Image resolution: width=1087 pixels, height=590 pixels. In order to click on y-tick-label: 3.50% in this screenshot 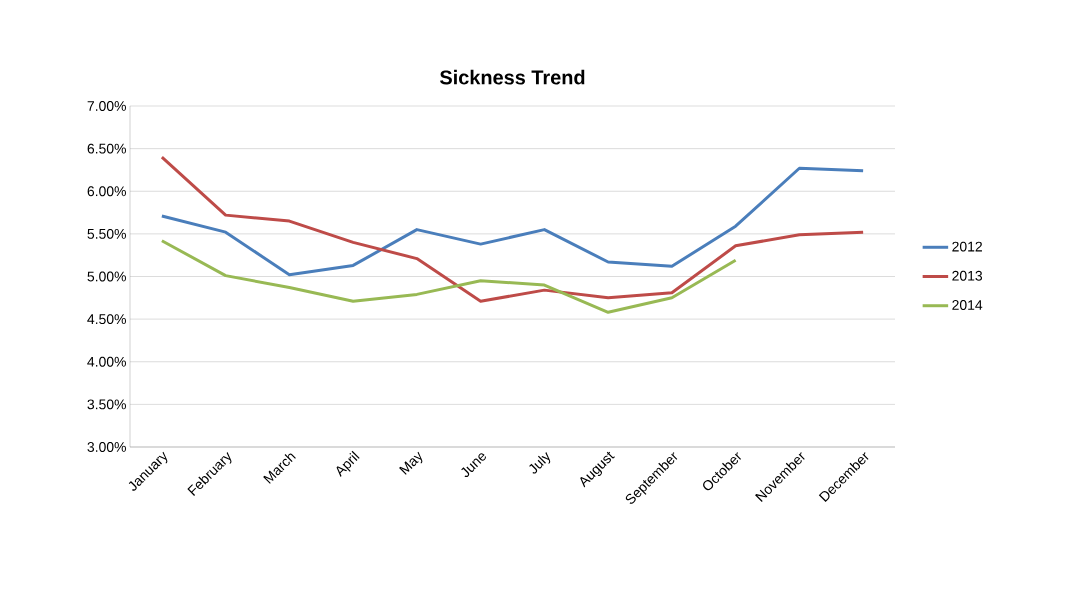, I will do `click(106, 404)`.